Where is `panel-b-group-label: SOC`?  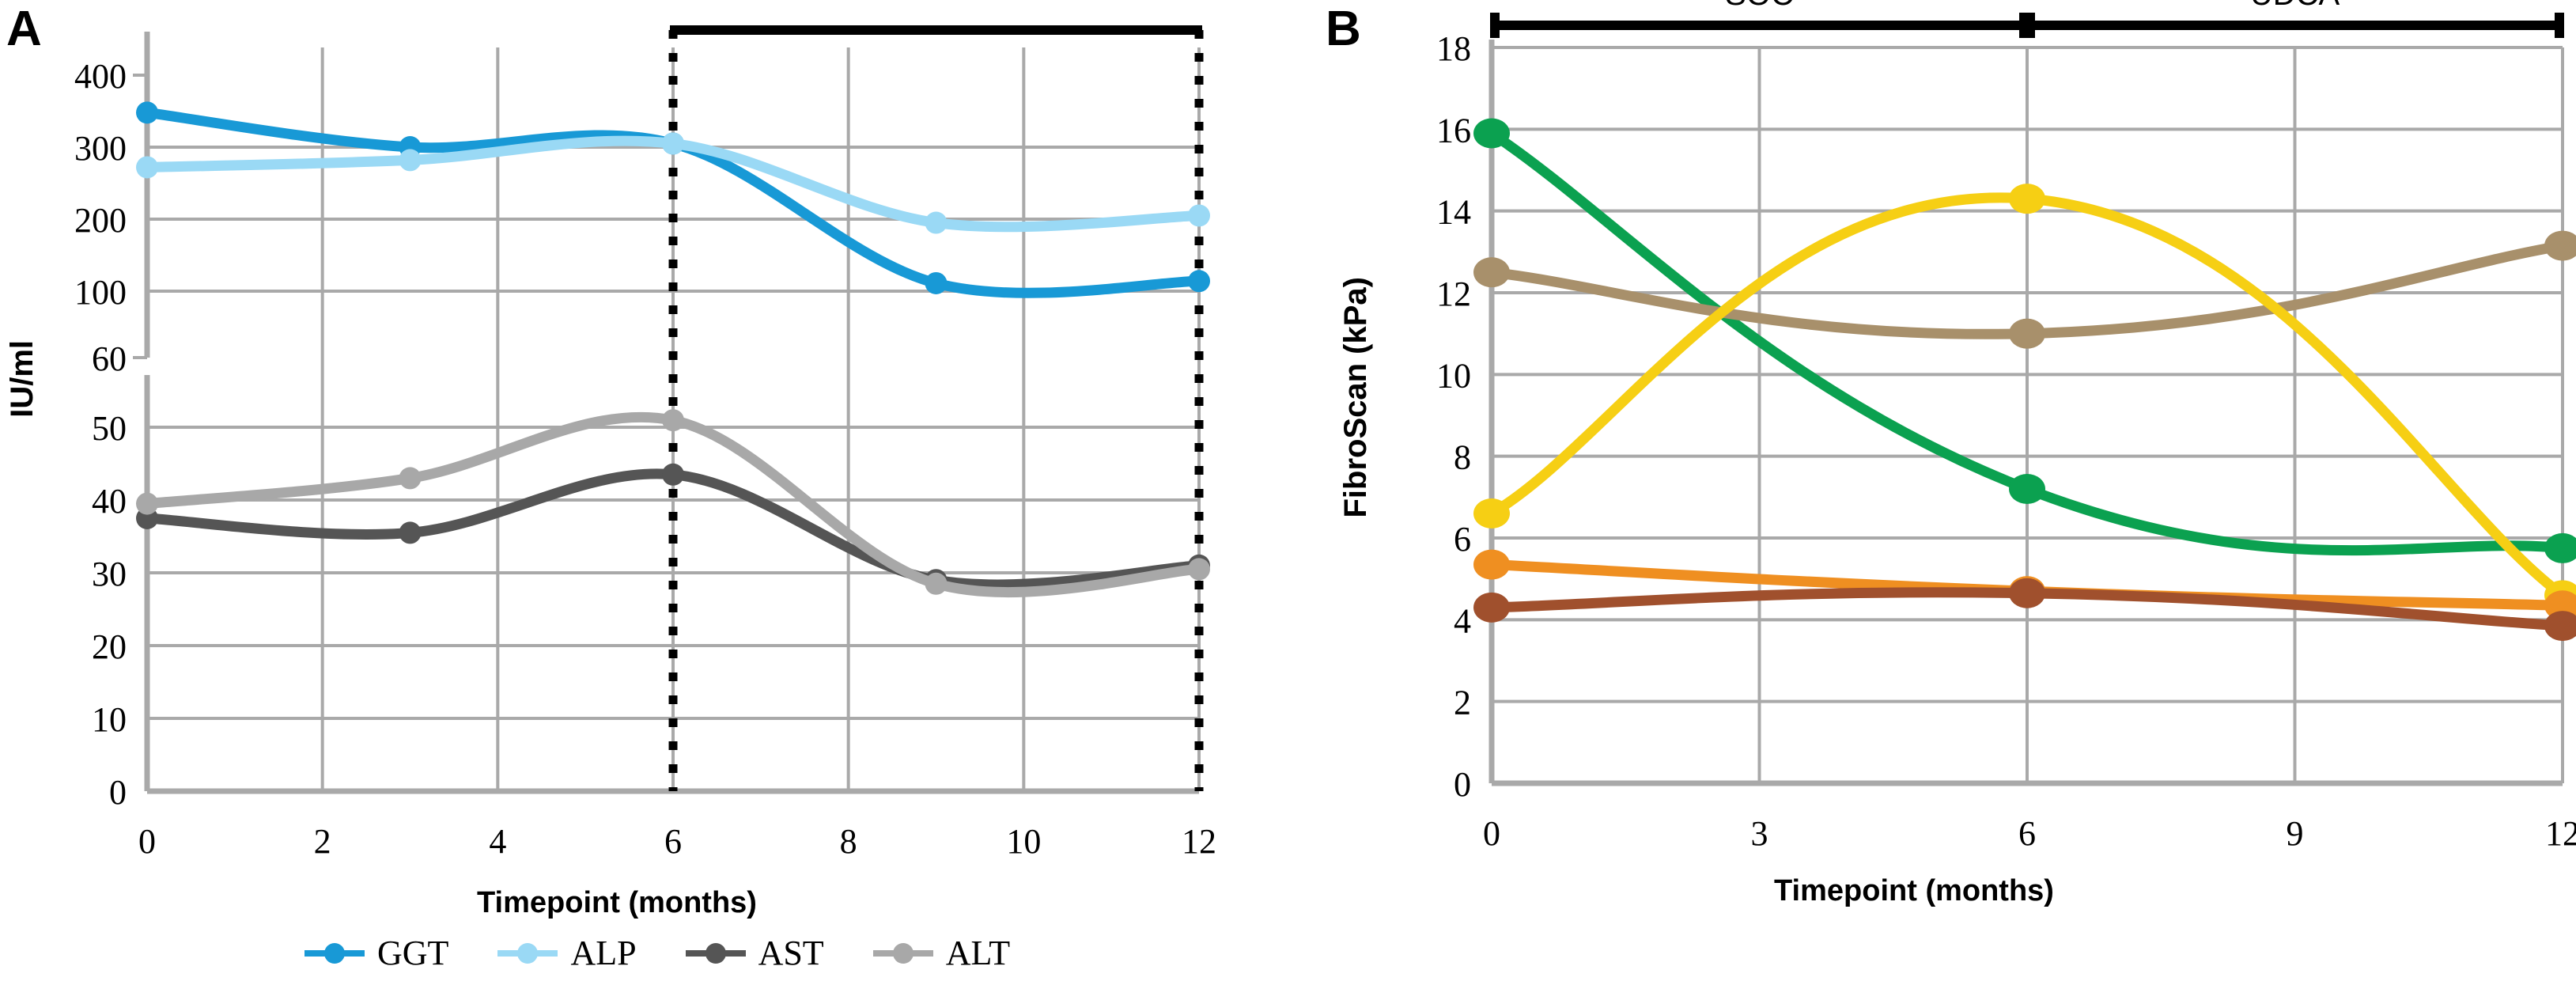
panel-b-group-label: SOC is located at coordinates (1759, 6).